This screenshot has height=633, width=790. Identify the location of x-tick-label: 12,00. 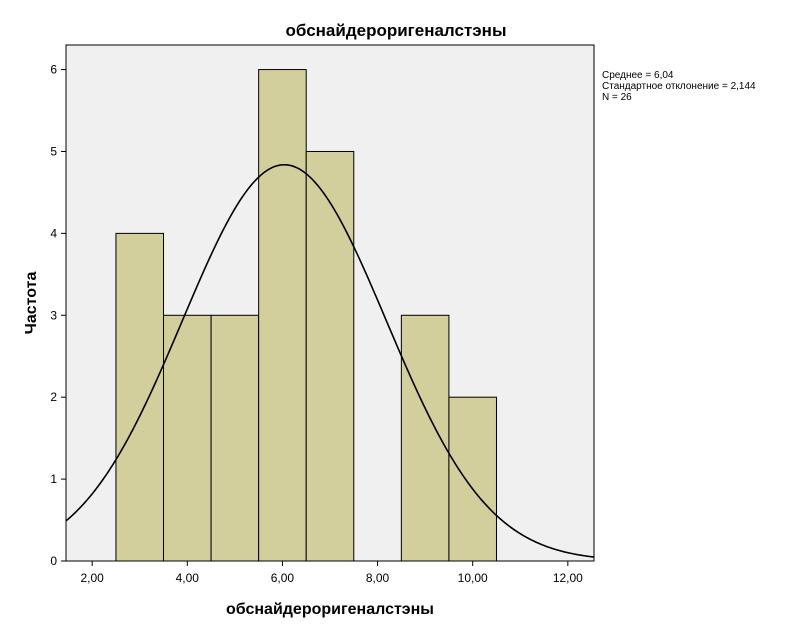
(568, 578).